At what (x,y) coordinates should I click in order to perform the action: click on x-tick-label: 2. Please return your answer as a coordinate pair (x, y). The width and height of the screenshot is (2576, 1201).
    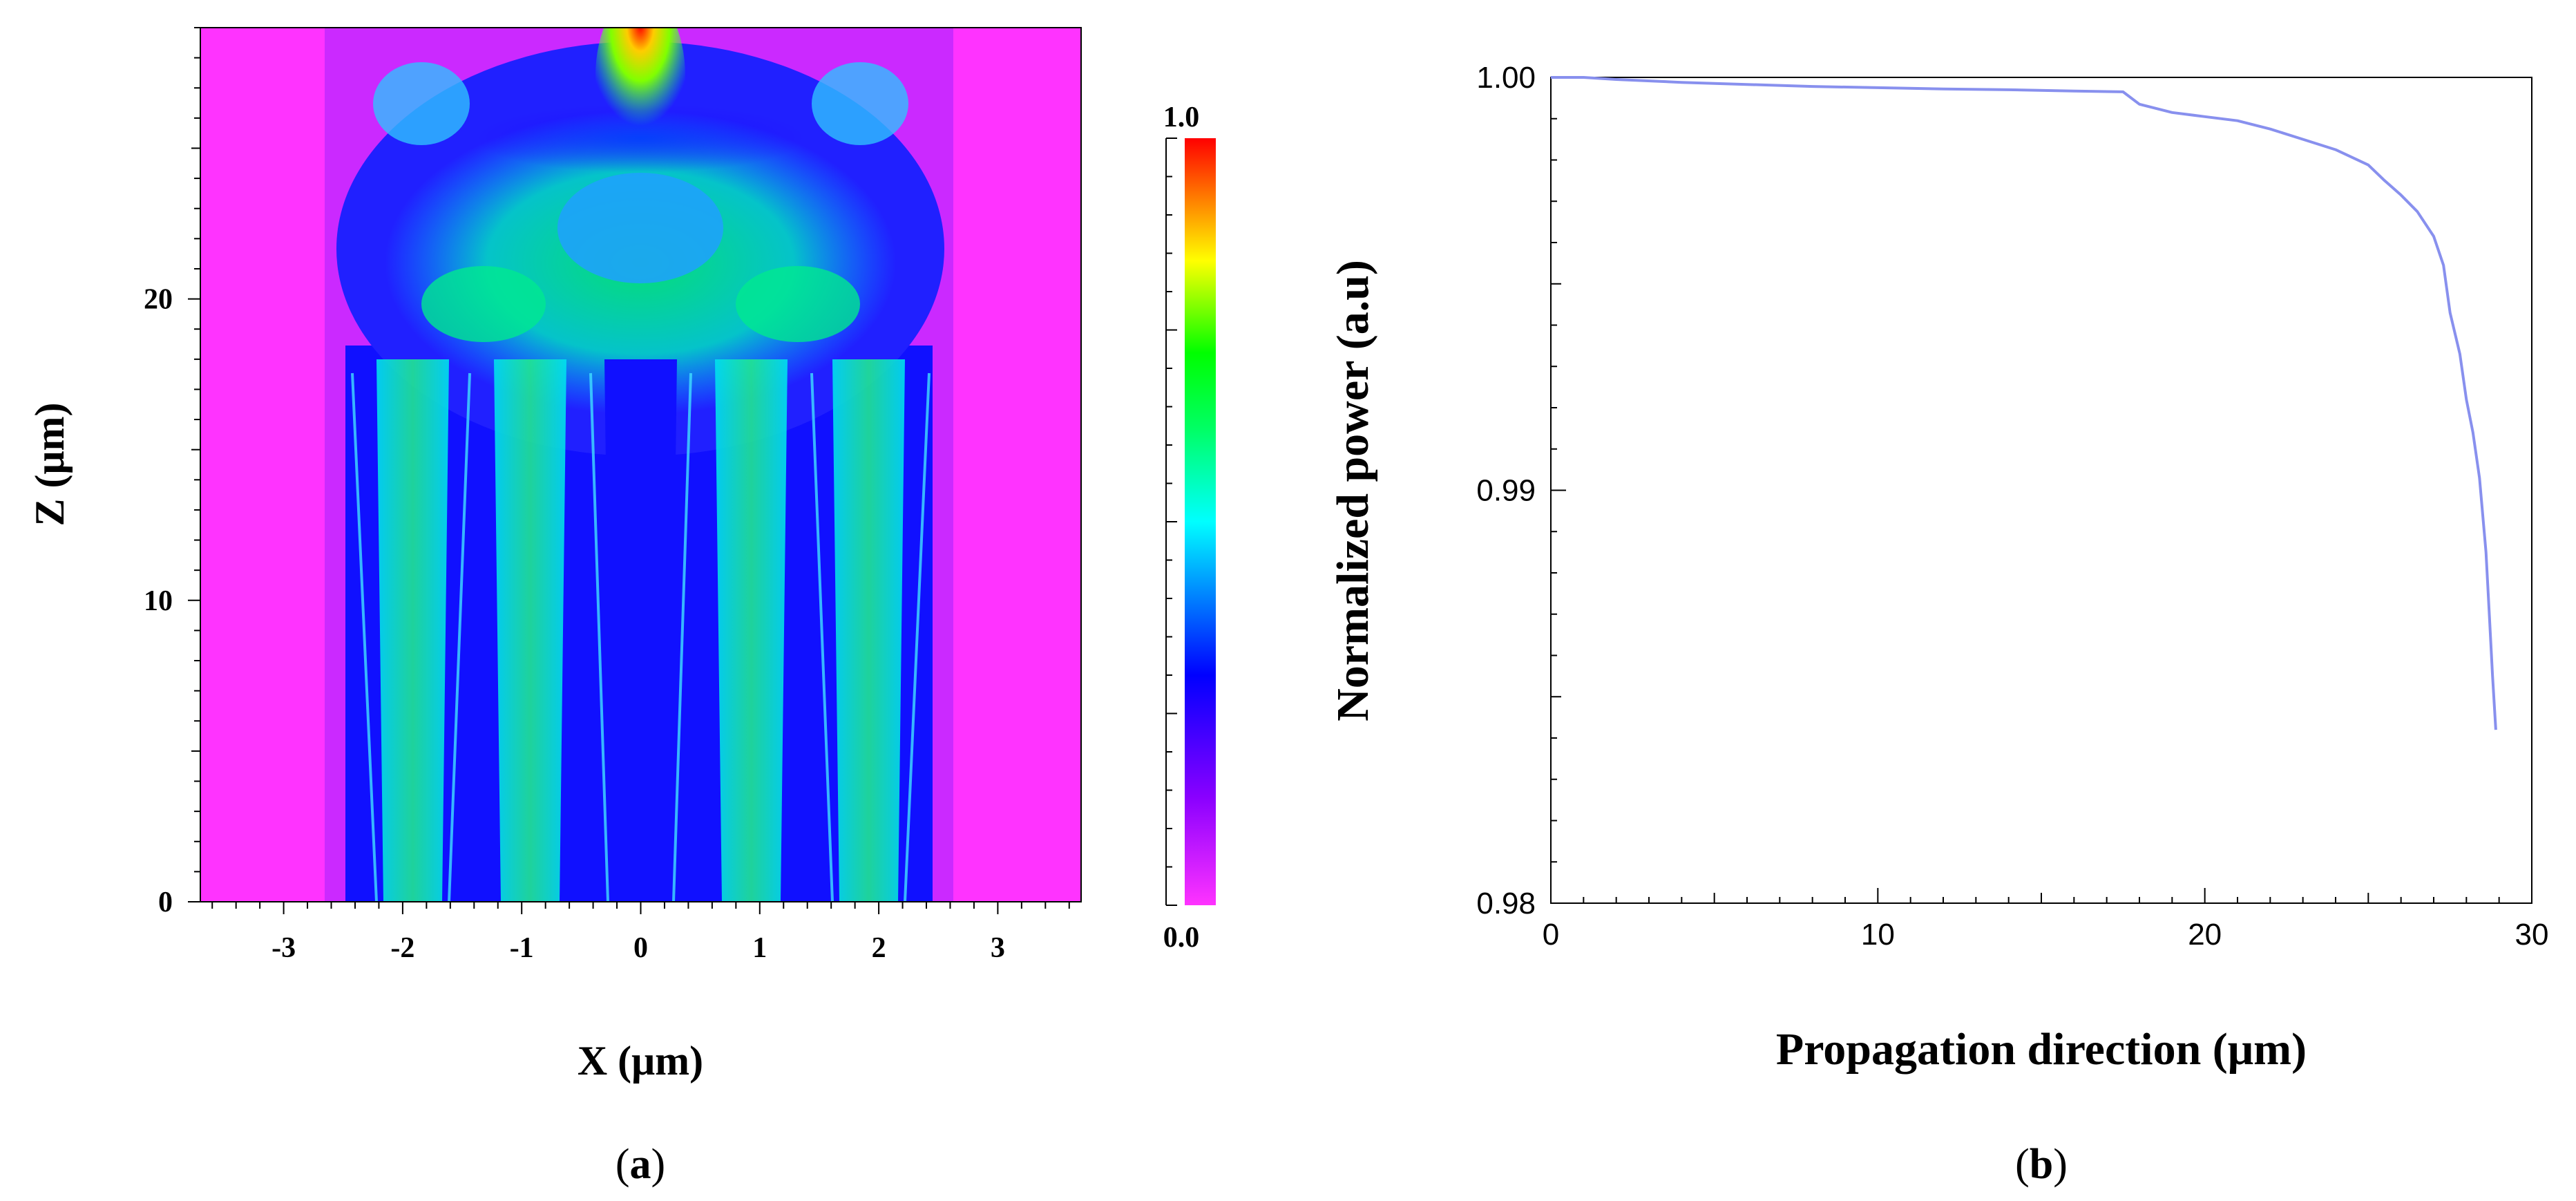
    Looking at the image, I should click on (879, 948).